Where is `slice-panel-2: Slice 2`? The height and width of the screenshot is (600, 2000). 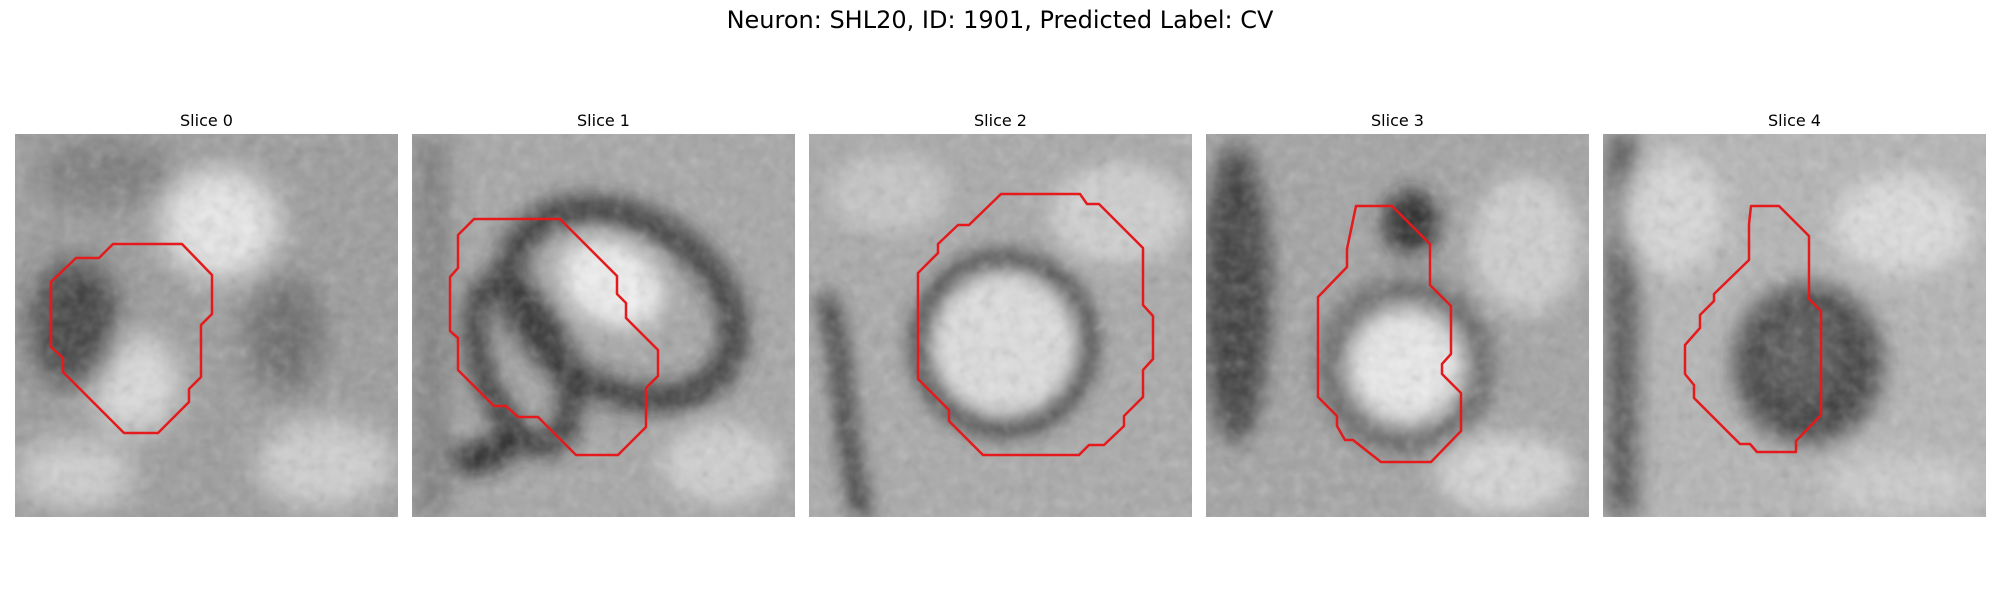 slice-panel-2: Slice 2 is located at coordinates (1000, 313).